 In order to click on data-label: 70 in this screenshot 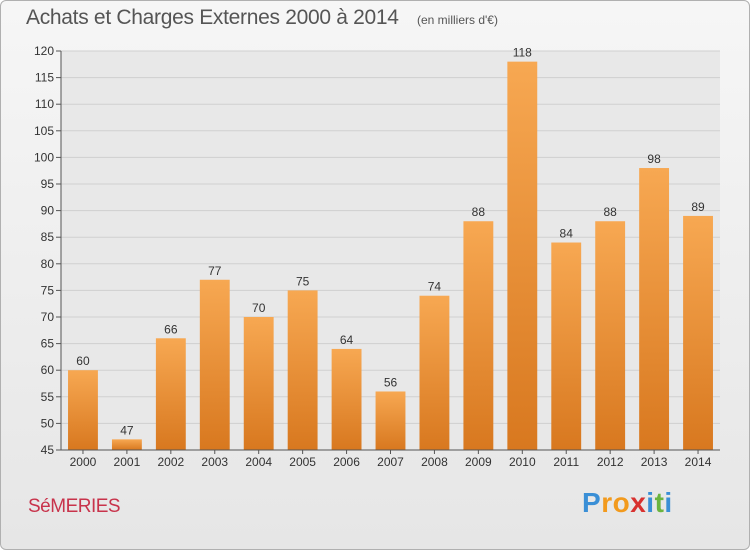, I will do `click(259, 308)`.